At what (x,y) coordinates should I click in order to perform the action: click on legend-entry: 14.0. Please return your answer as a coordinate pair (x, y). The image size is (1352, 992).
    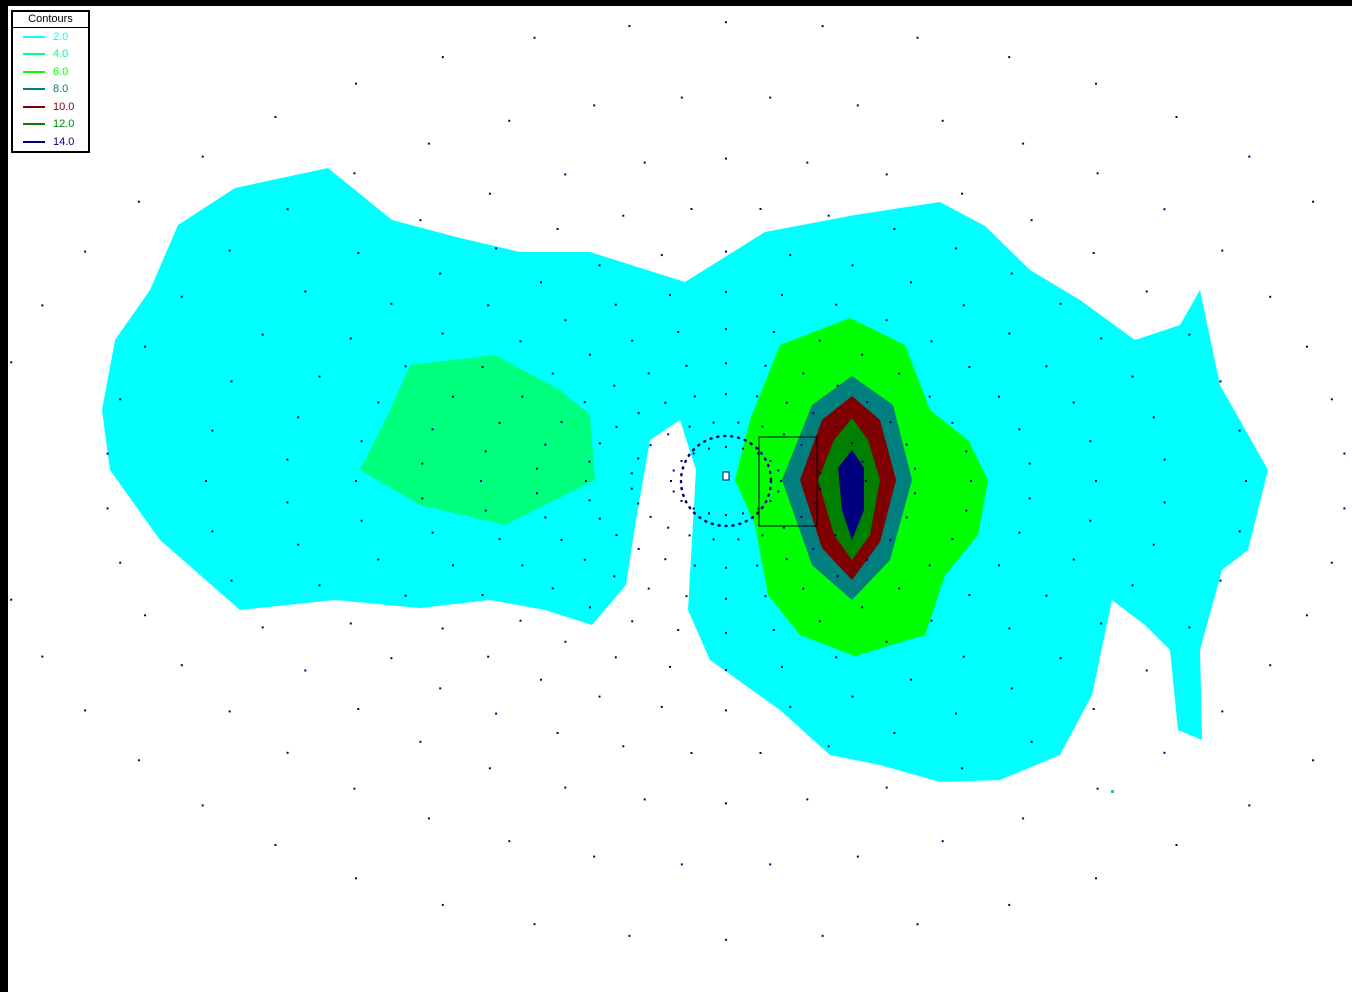
    Looking at the image, I should click on (50, 142).